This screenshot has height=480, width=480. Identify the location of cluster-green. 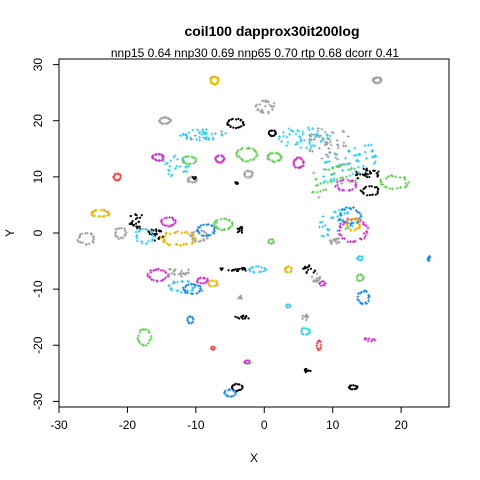
(274, 157).